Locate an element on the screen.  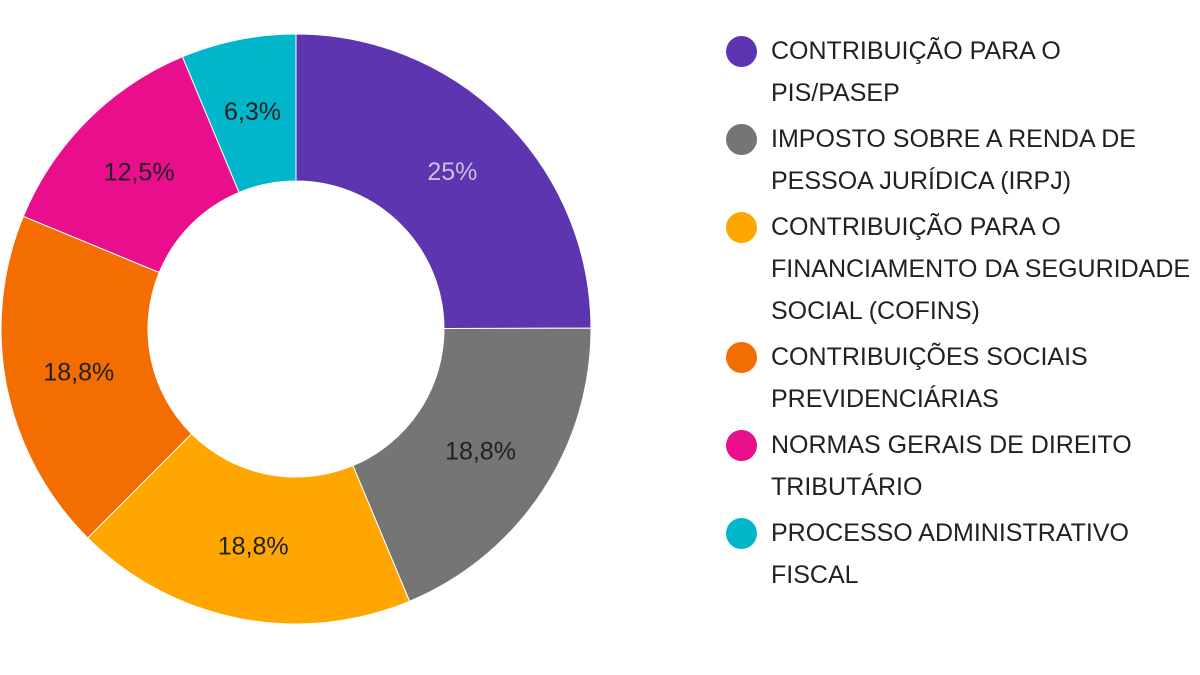
slice-label-6: 6,3% is located at coordinates (252, 112).